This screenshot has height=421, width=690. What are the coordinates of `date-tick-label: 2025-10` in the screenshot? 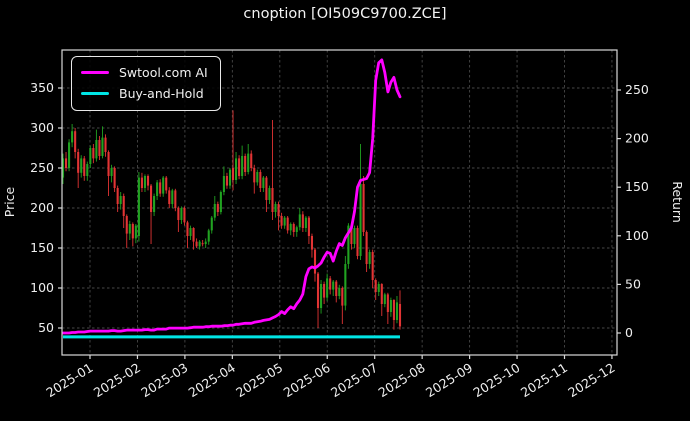 It's located at (496, 380).